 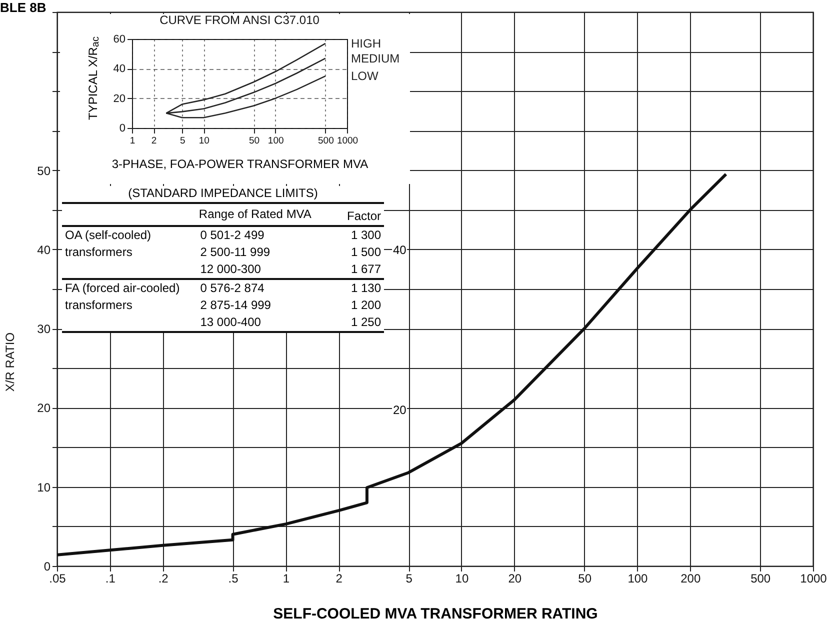 I want to click on x-tick-label: .2, so click(x=163, y=579).